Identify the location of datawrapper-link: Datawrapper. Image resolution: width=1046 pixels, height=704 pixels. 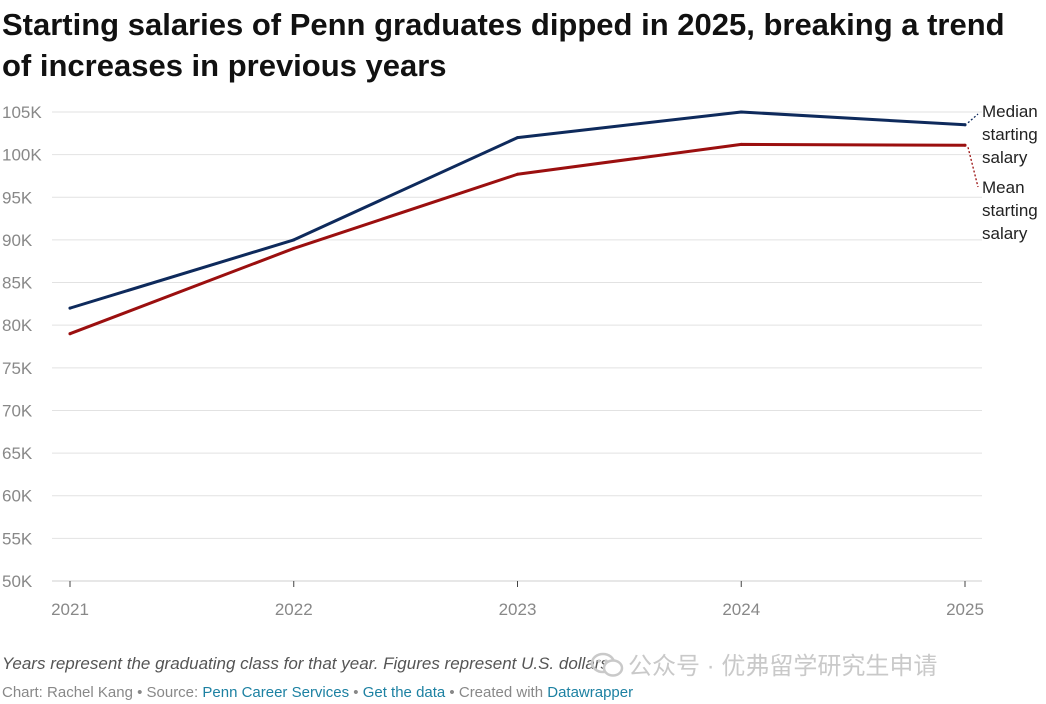
(590, 692).